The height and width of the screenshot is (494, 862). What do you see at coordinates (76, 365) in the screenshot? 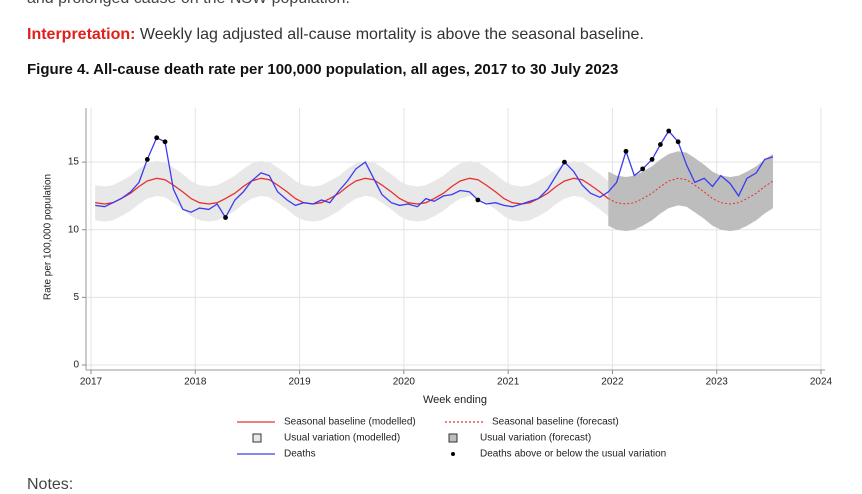
I see `y-tick-label: 0` at bounding box center [76, 365].